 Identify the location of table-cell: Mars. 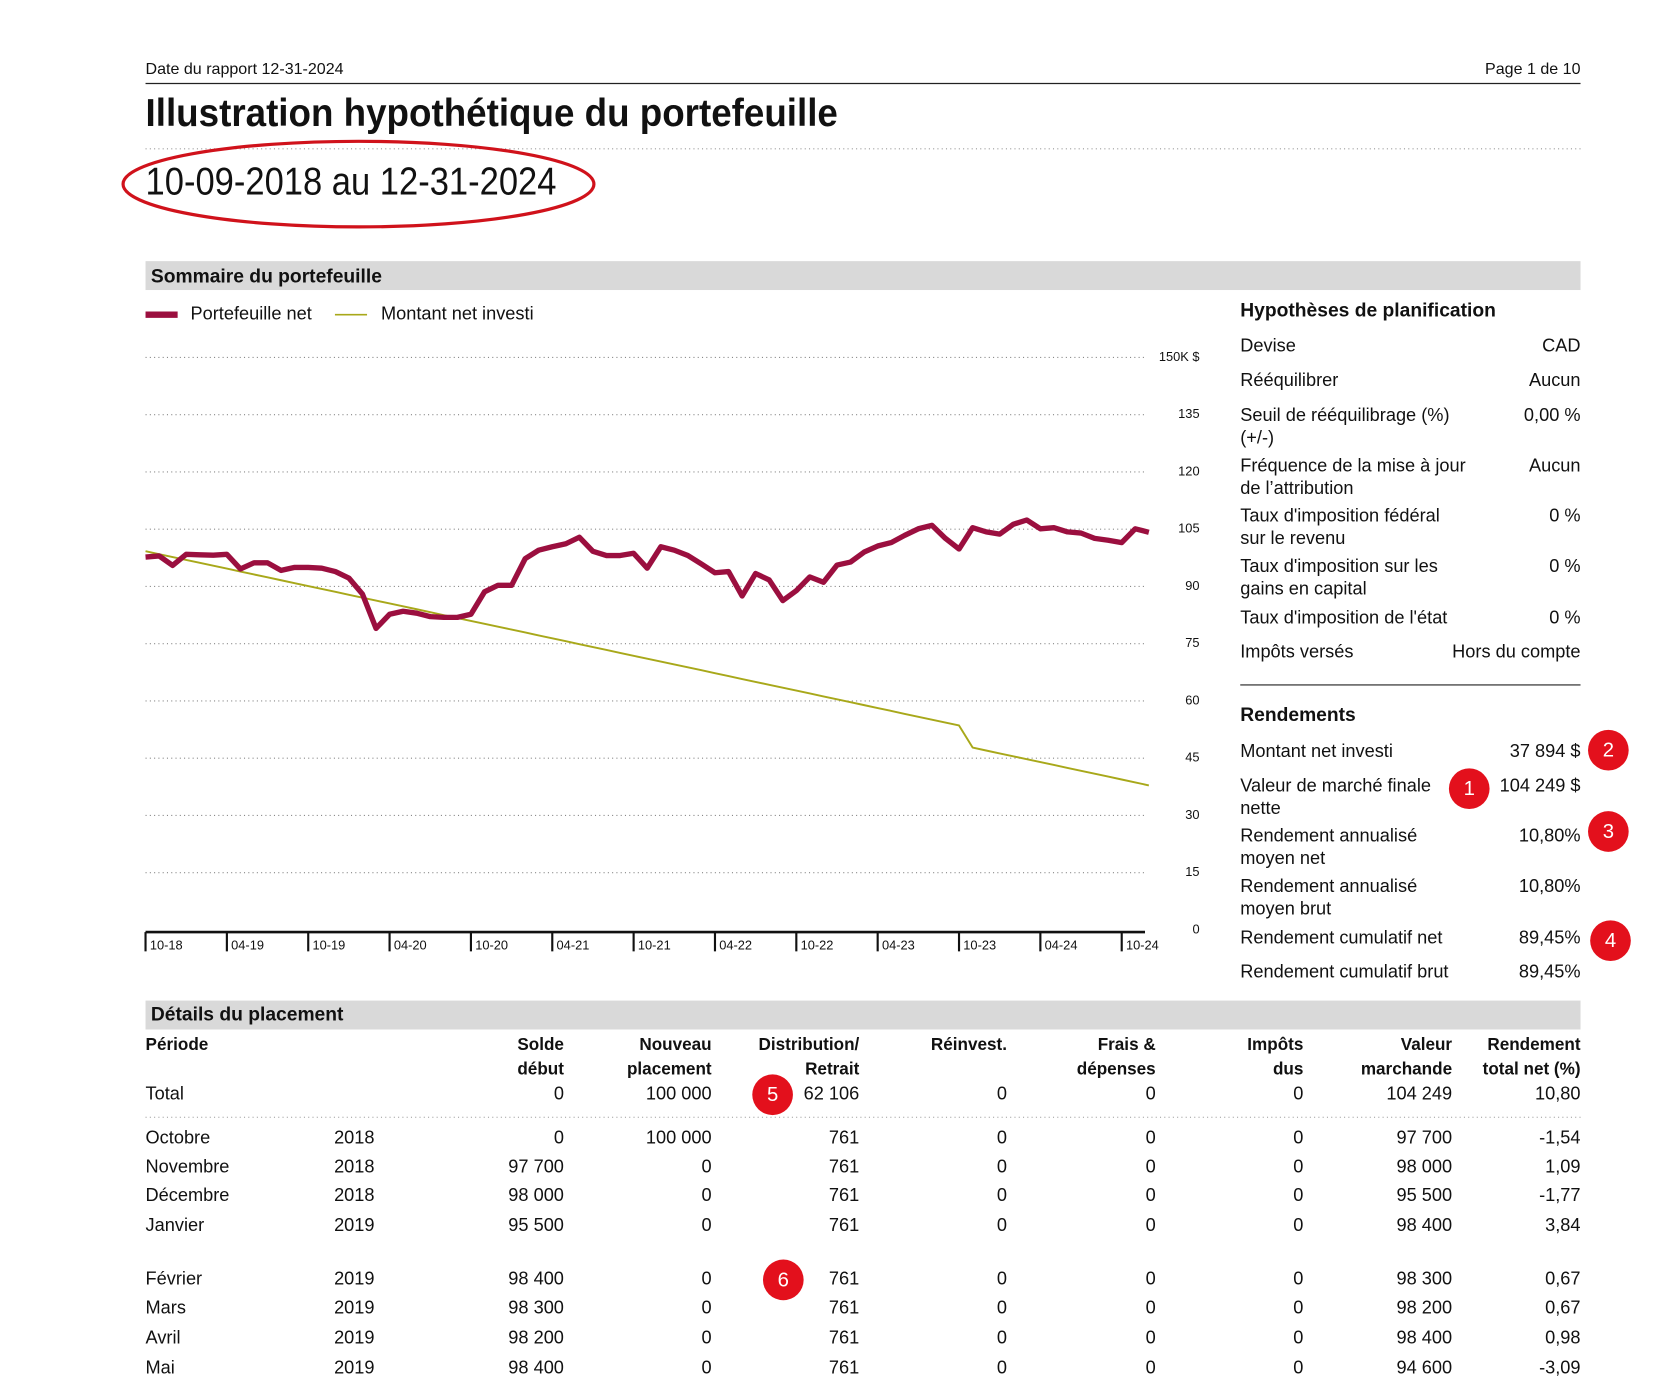
(166, 1308).